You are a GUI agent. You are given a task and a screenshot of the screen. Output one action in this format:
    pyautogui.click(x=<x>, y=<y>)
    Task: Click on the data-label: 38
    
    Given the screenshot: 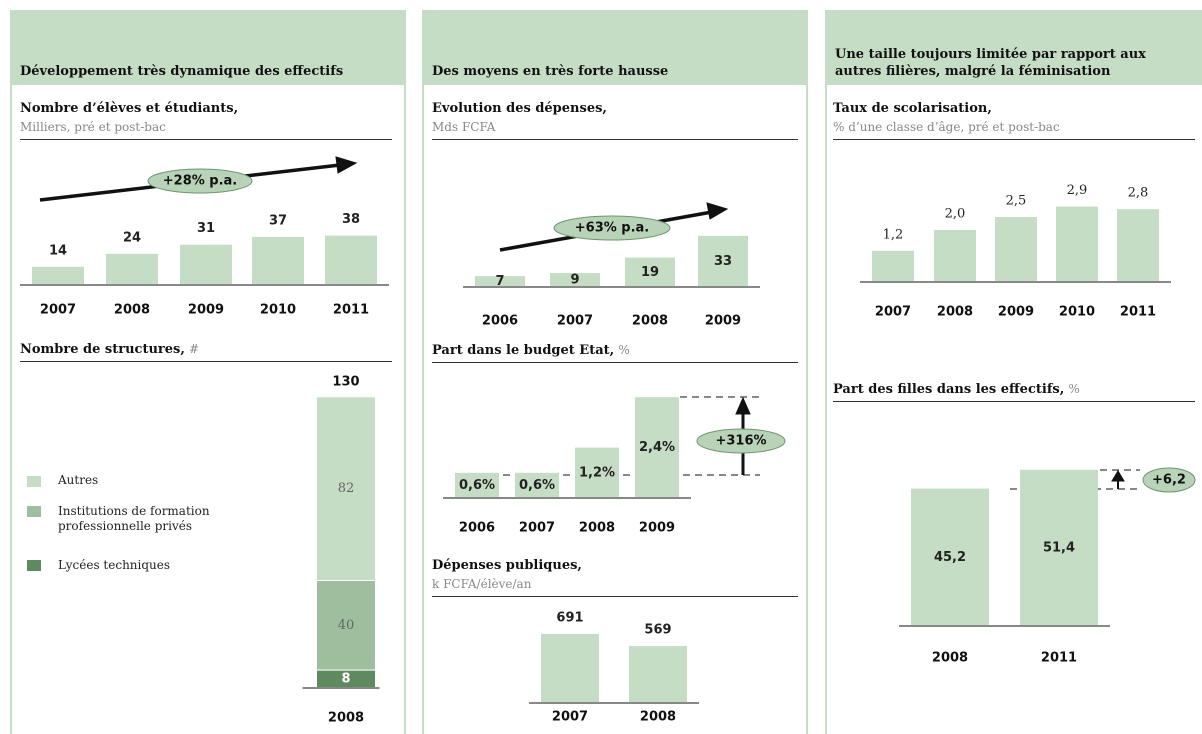 What is the action you would take?
    pyautogui.click(x=351, y=219)
    